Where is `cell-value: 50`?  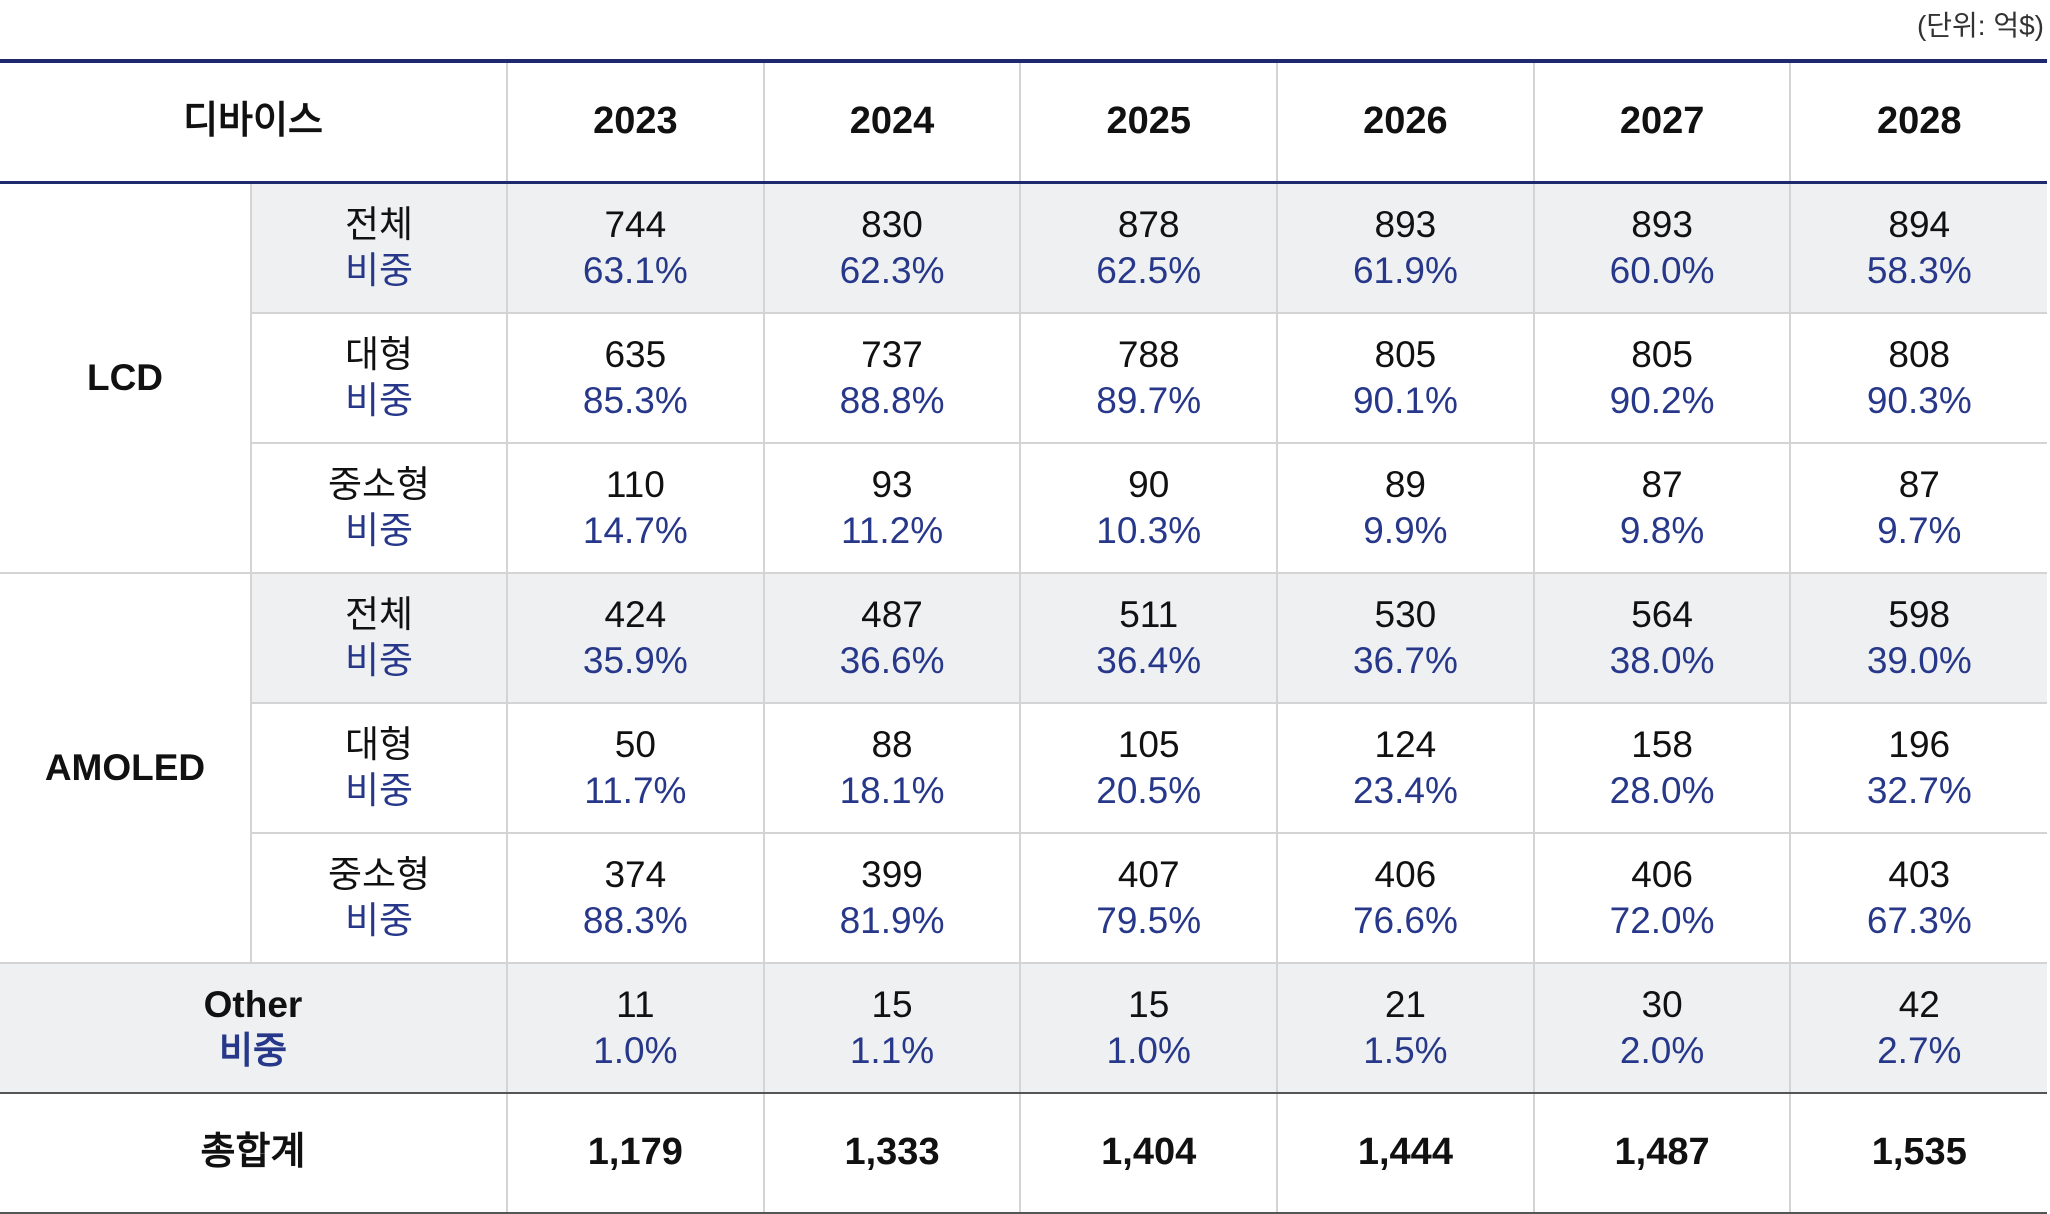
cell-value: 50 is located at coordinates (635, 744).